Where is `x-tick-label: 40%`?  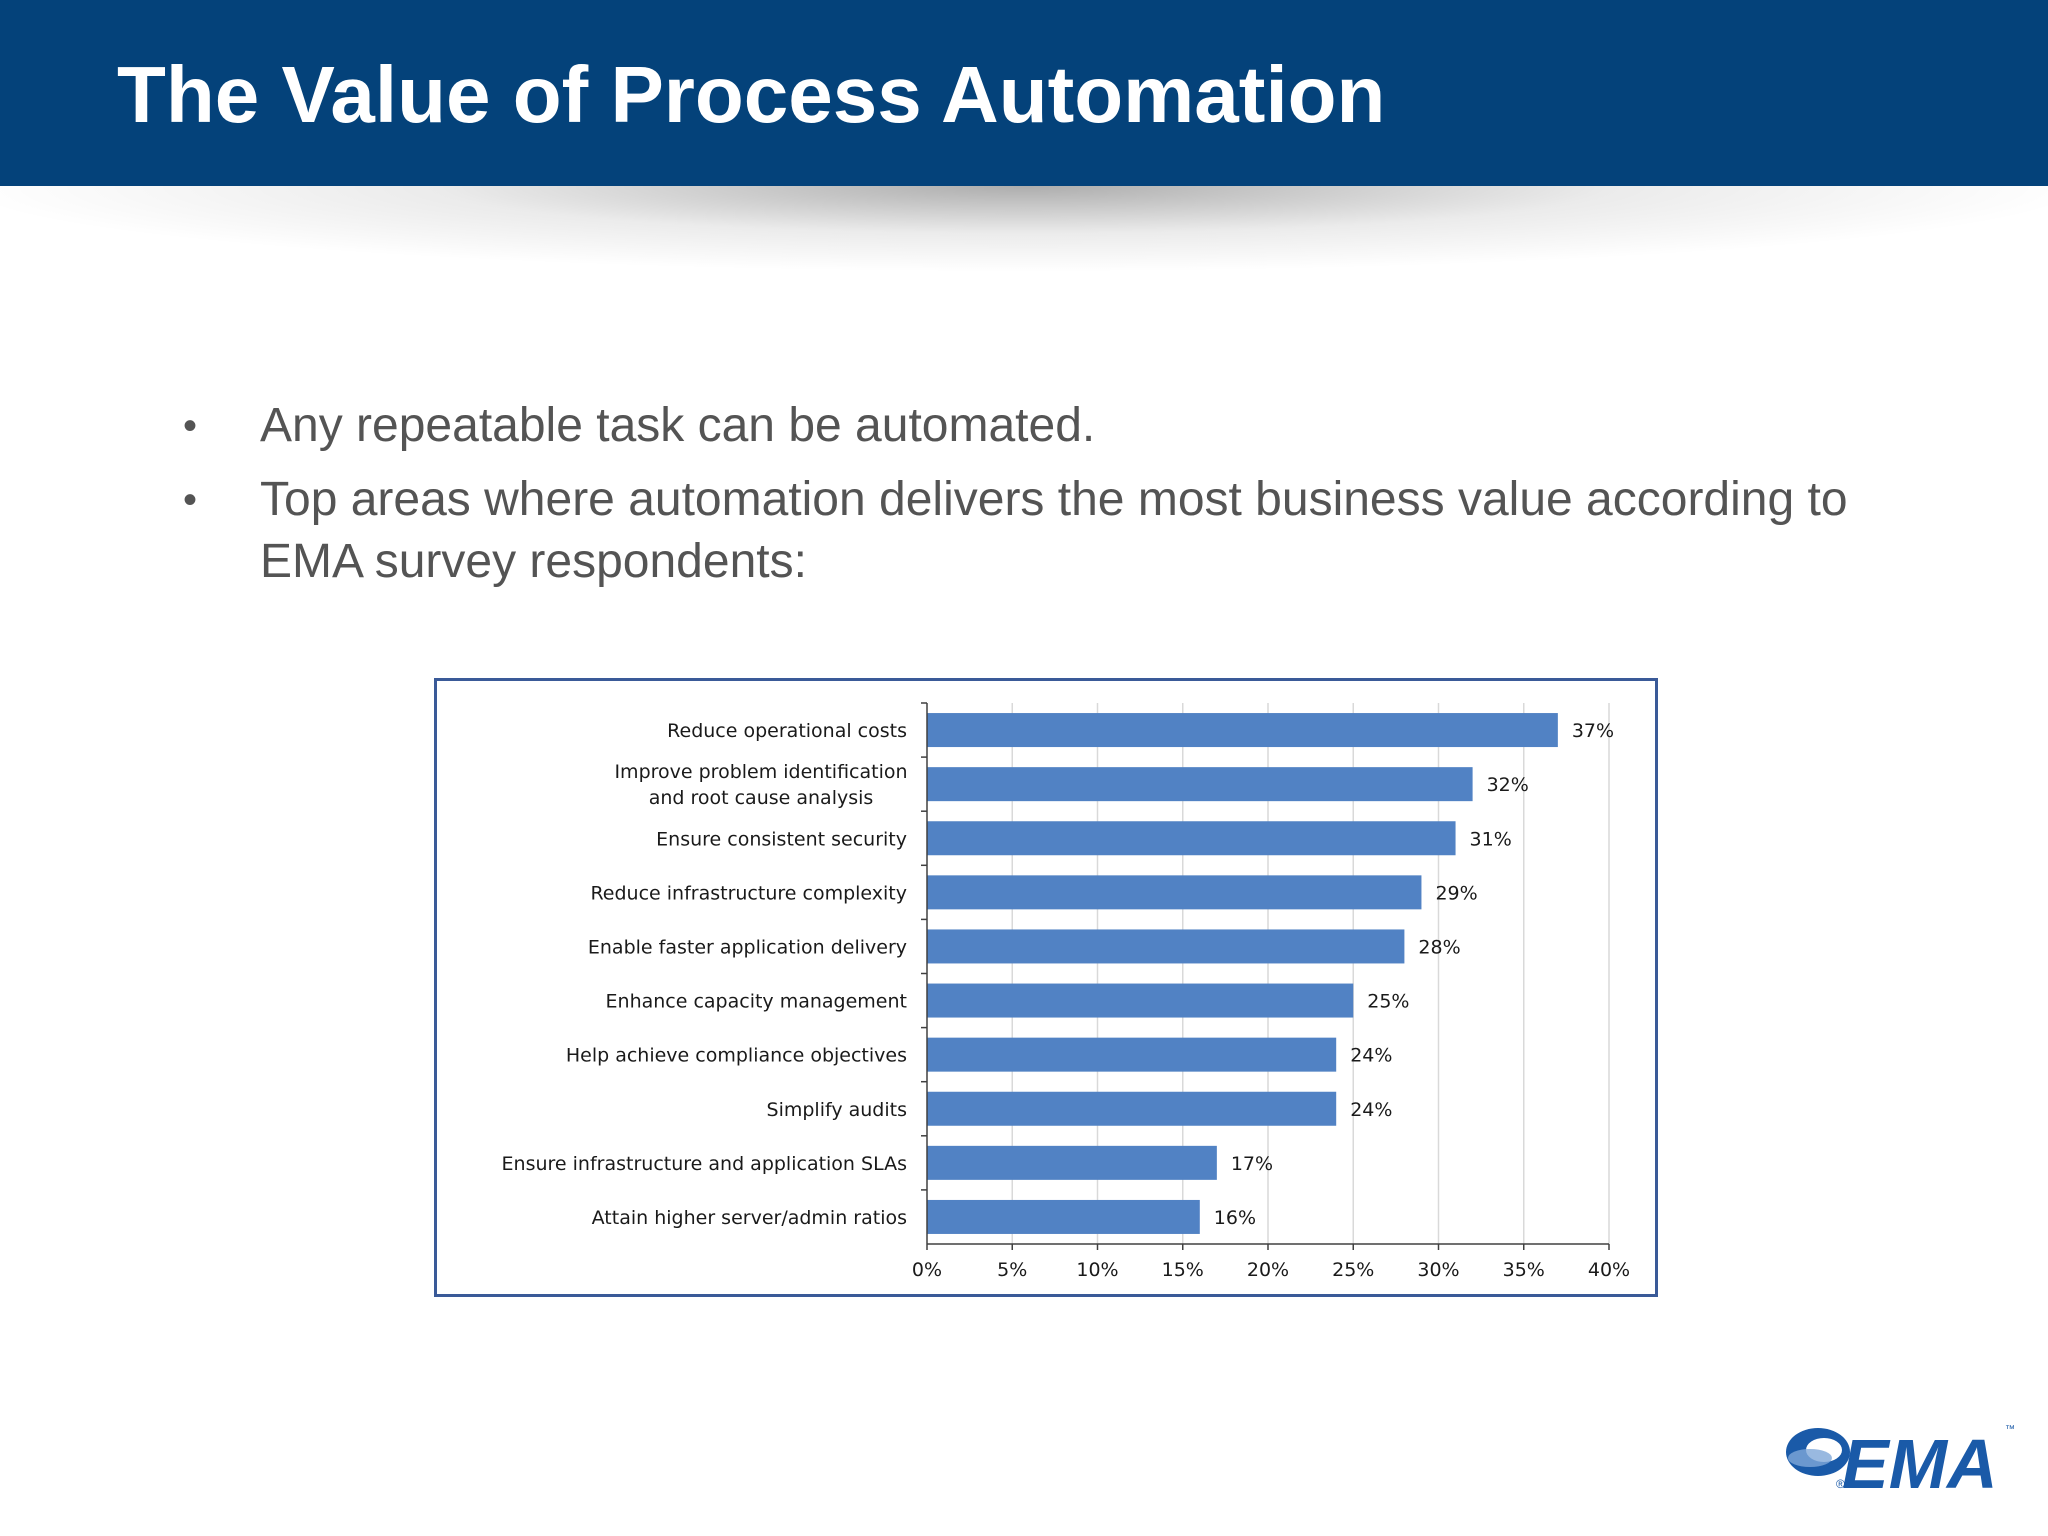
x-tick-label: 40% is located at coordinates (1609, 1270).